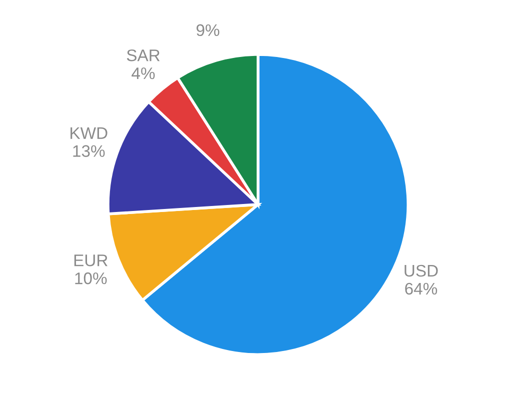 The width and height of the screenshot is (506, 409). What do you see at coordinates (421, 288) in the screenshot?
I see `data-label: 64%` at bounding box center [421, 288].